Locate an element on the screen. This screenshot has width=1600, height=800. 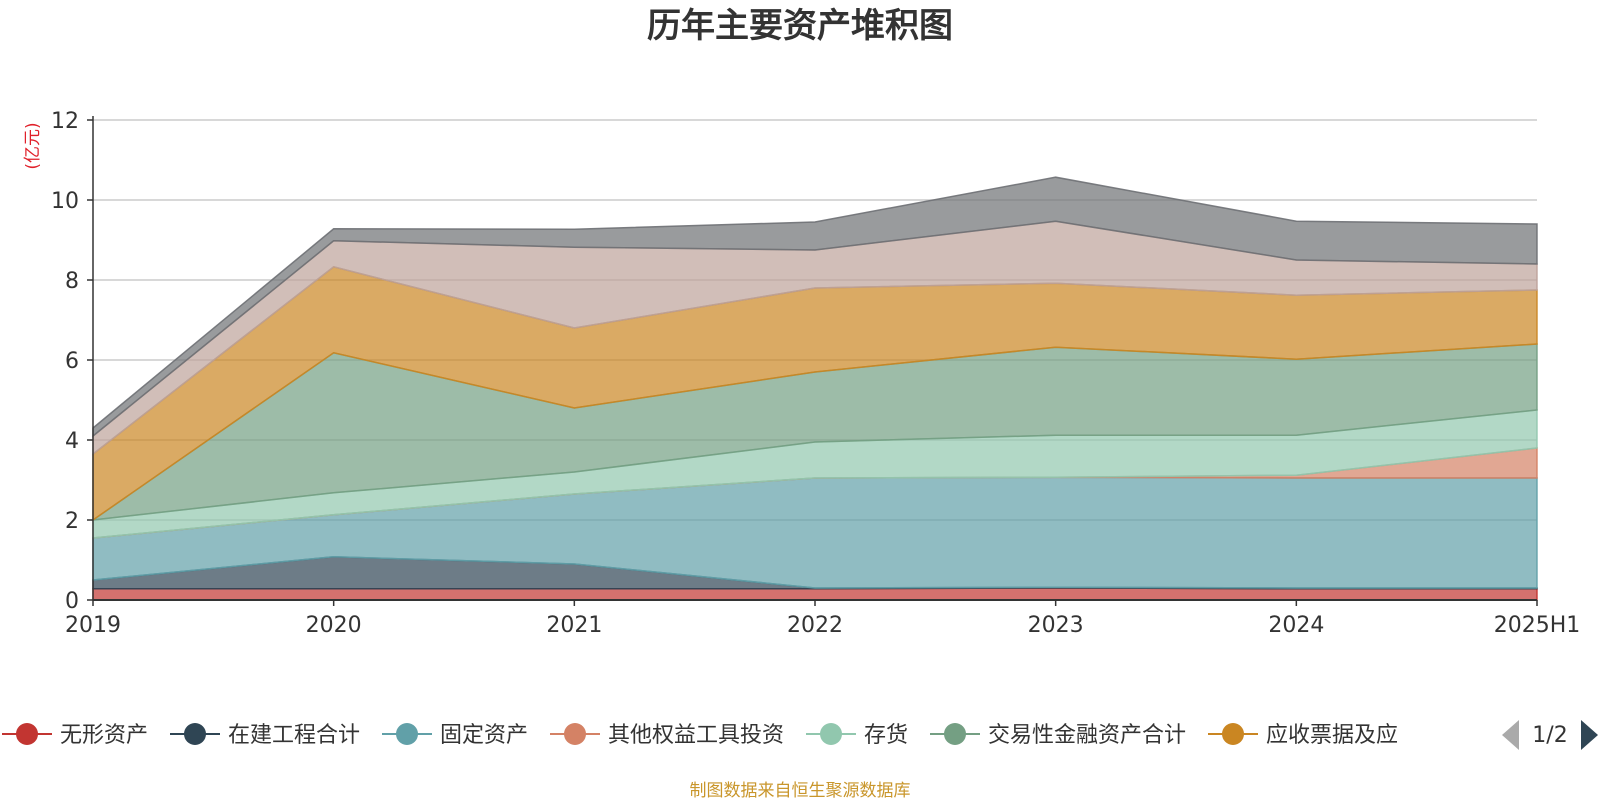
data-source-note: 制图数据来自恒生聚源数据库 is located at coordinates (800, 790).